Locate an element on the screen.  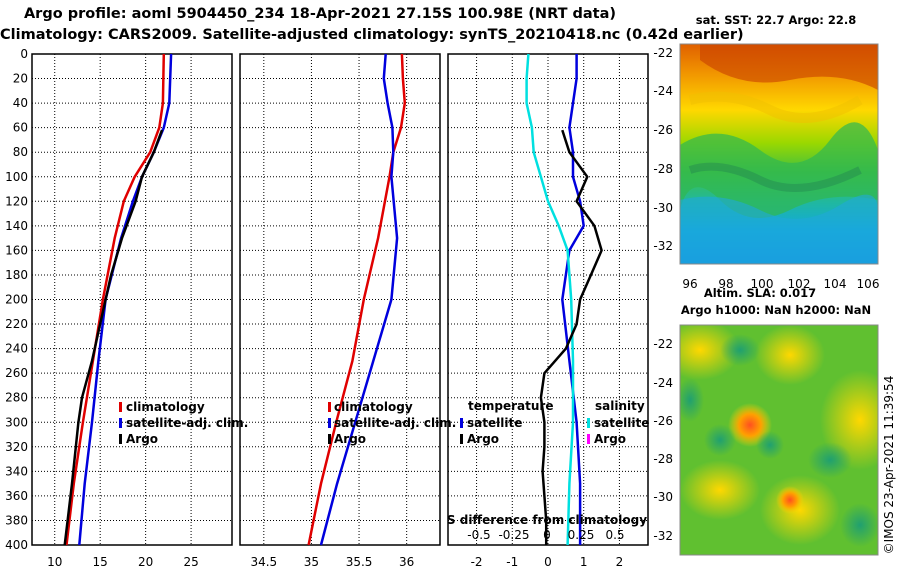
salinity-diff-xlabel: S difference from climatology is located at coordinates (547, 520).